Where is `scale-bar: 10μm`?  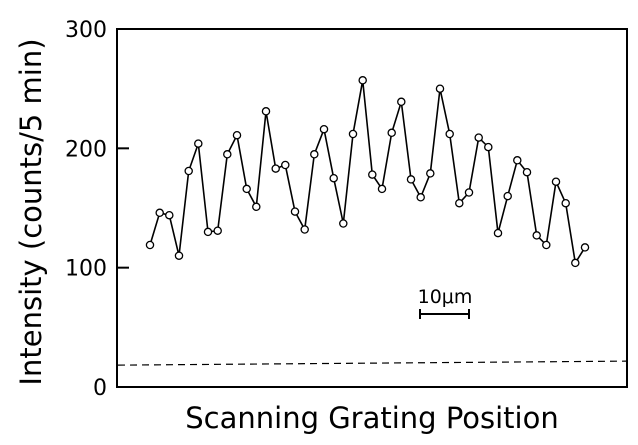
scale-bar: 10μm is located at coordinates (445, 302).